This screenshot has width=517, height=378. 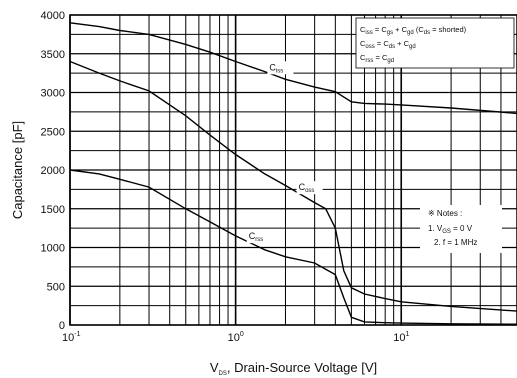 I want to click on y-tick-label: 500, so click(x=56, y=287).